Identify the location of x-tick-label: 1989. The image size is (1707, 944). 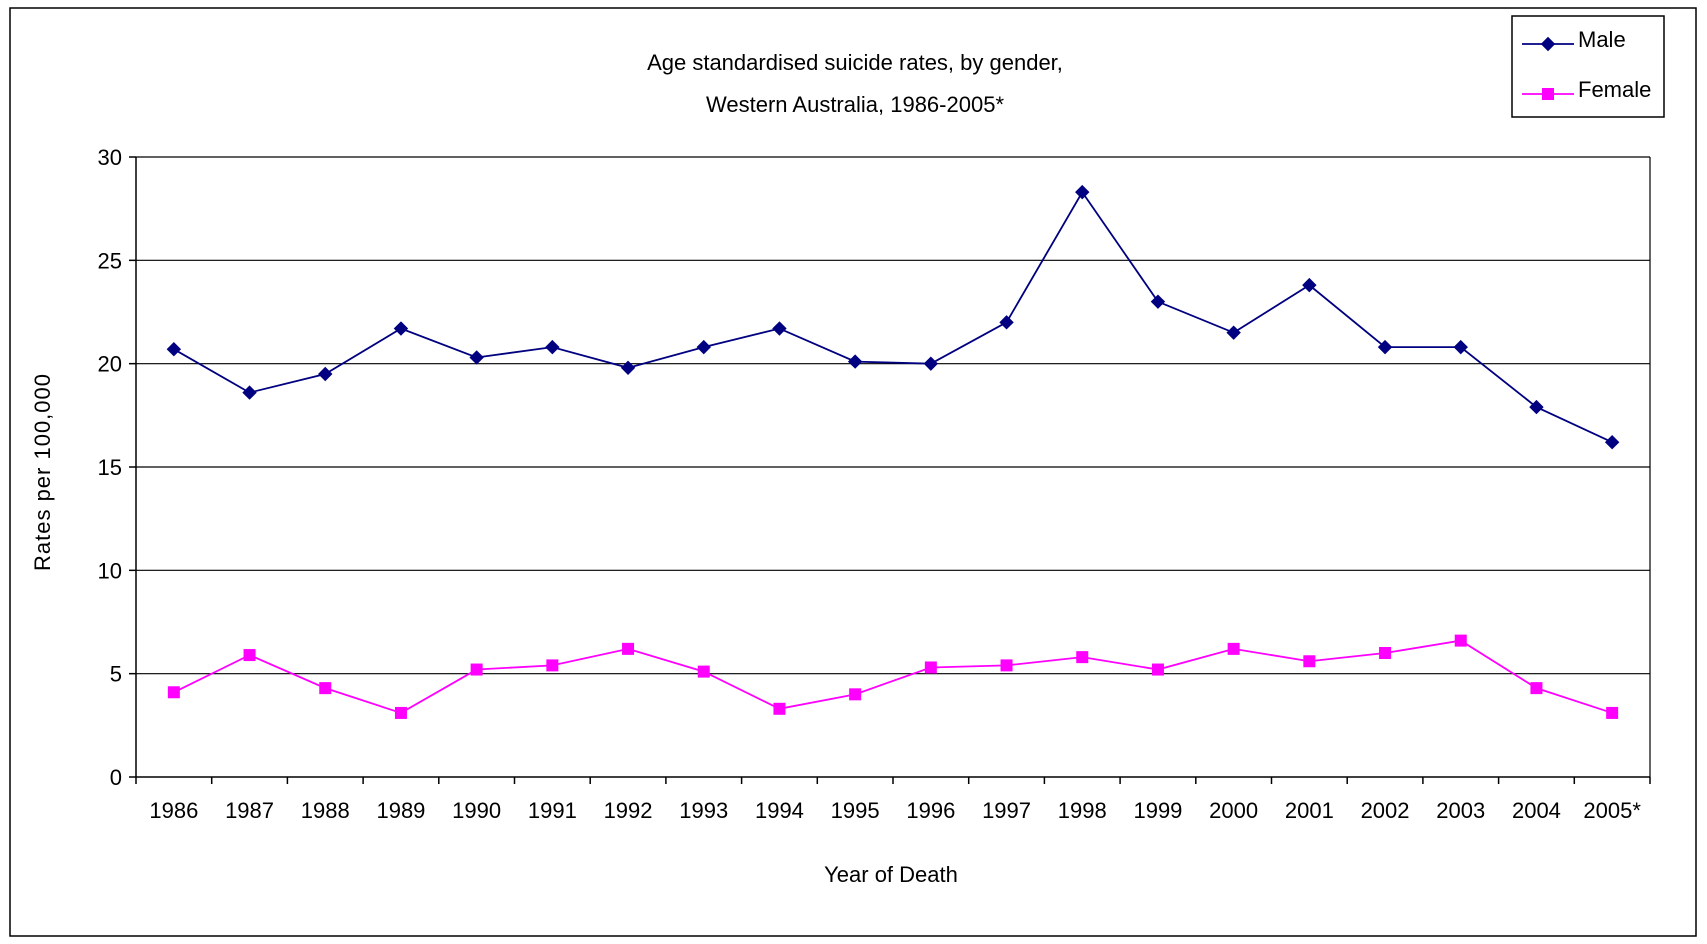
(400, 810).